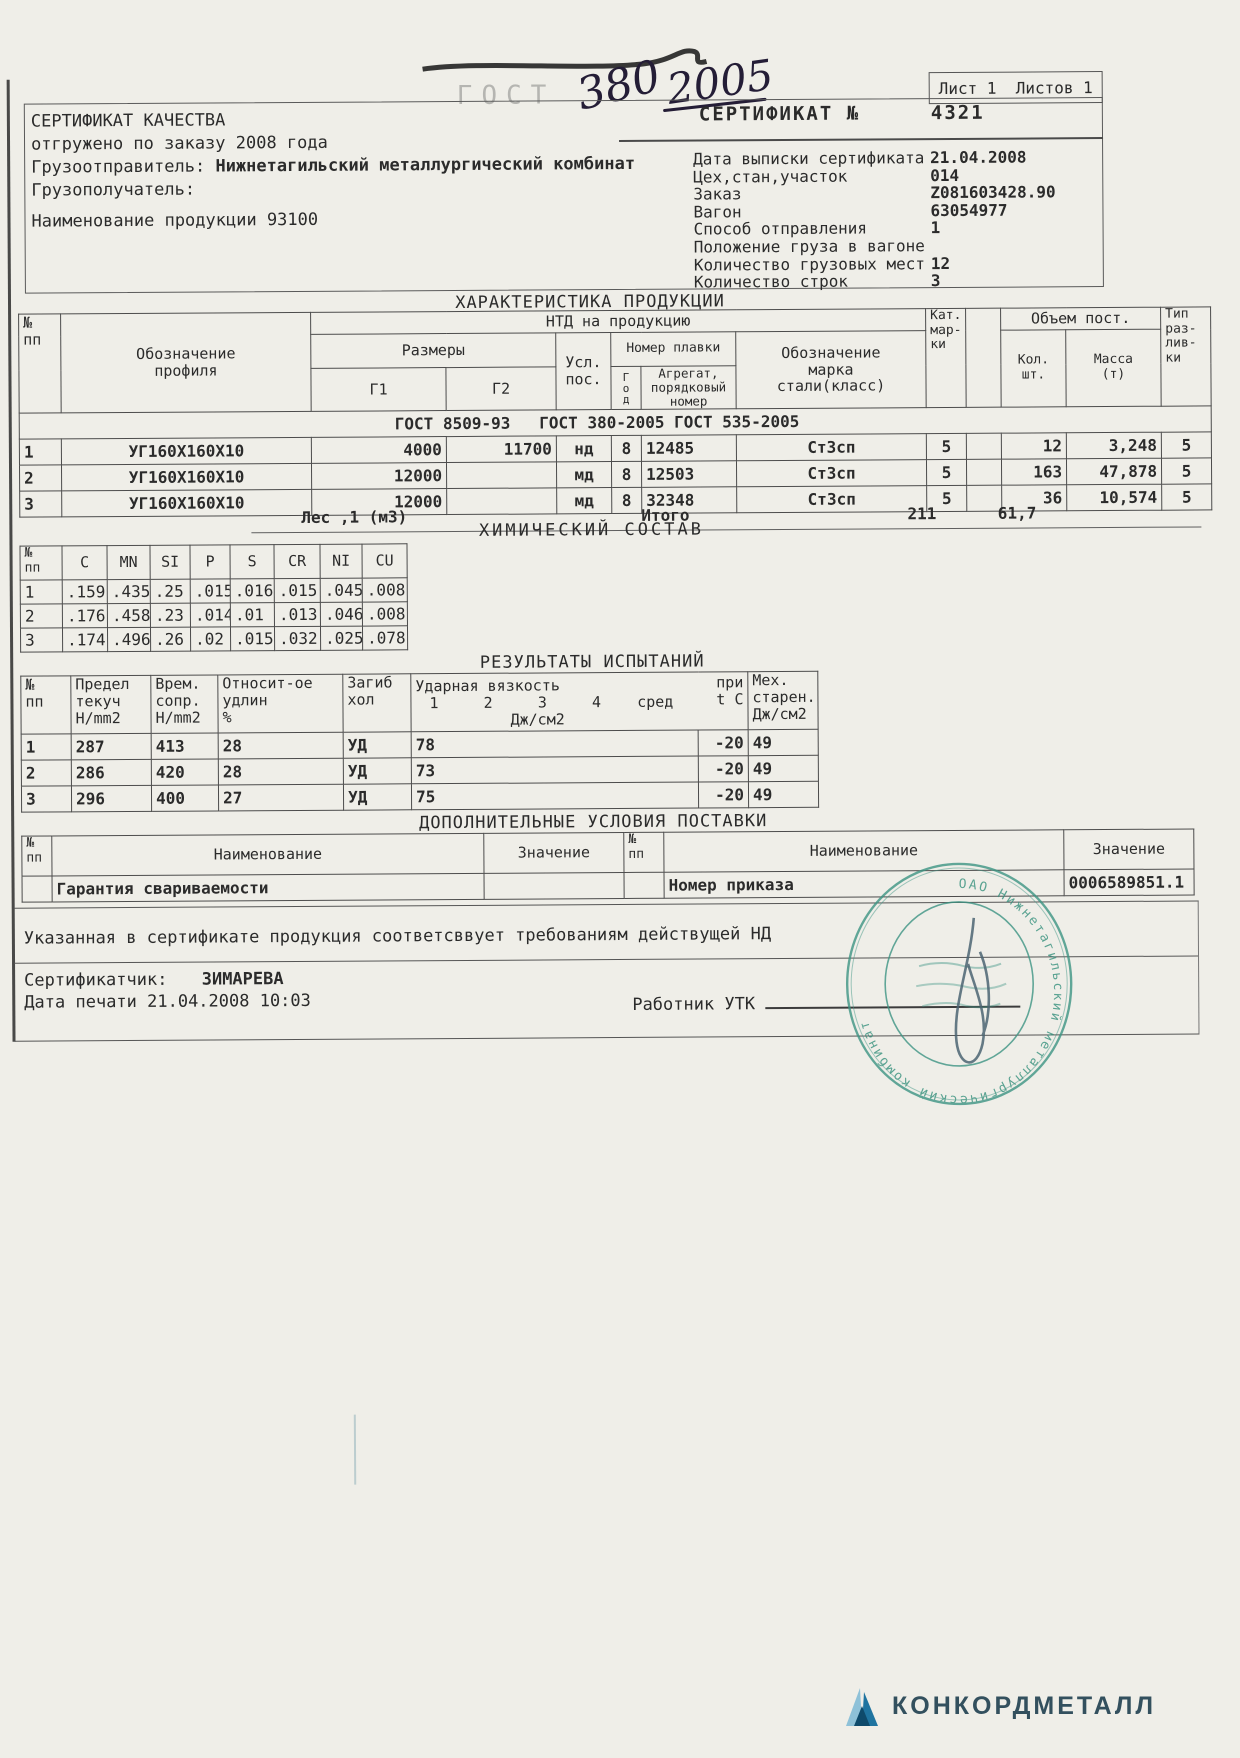  Describe the element at coordinates (537, 719) in the screenshot. I see `impact-unit: Дж/см2` at that location.